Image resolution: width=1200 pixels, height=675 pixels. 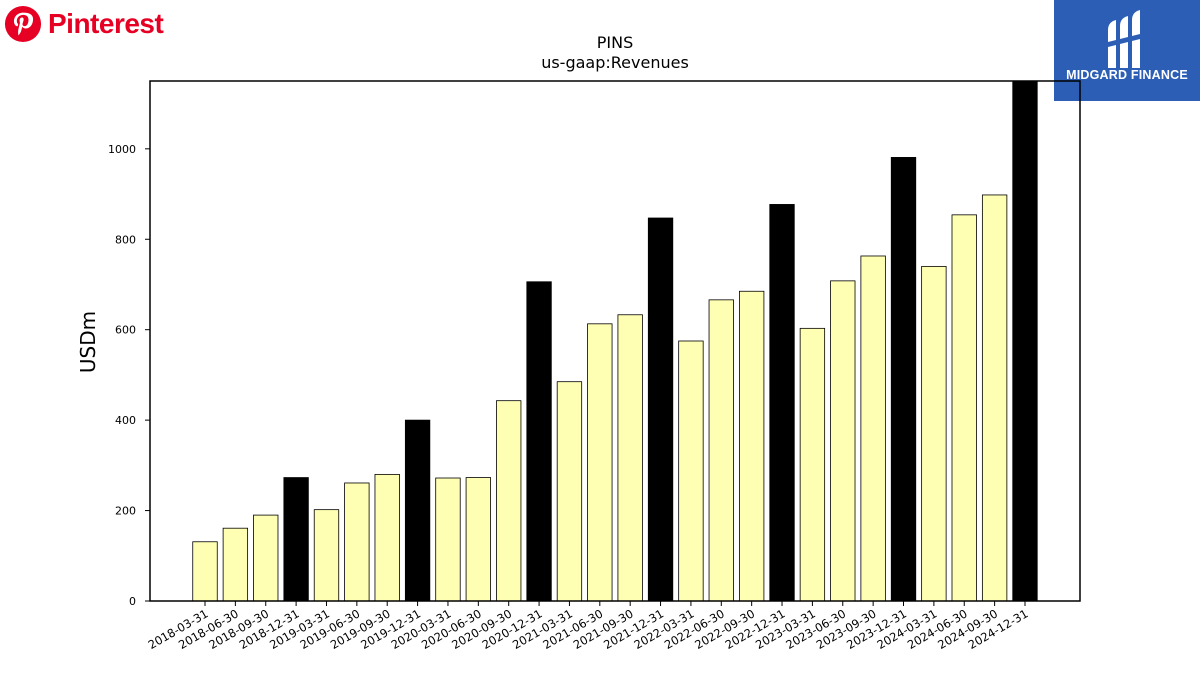 What do you see at coordinates (125, 420) in the screenshot?
I see `y-tick-label: 400` at bounding box center [125, 420].